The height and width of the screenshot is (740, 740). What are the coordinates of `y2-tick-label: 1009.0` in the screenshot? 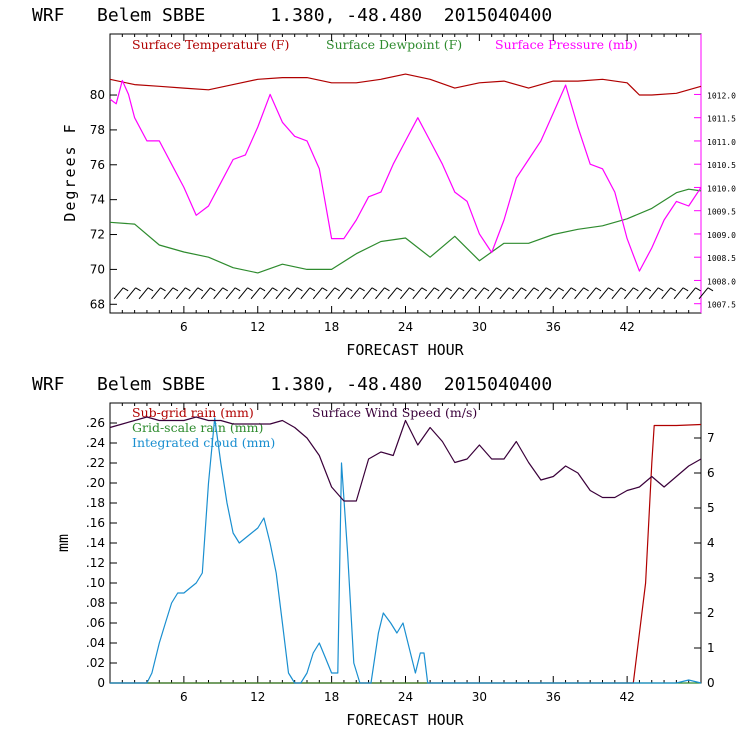 It's located at (721, 235).